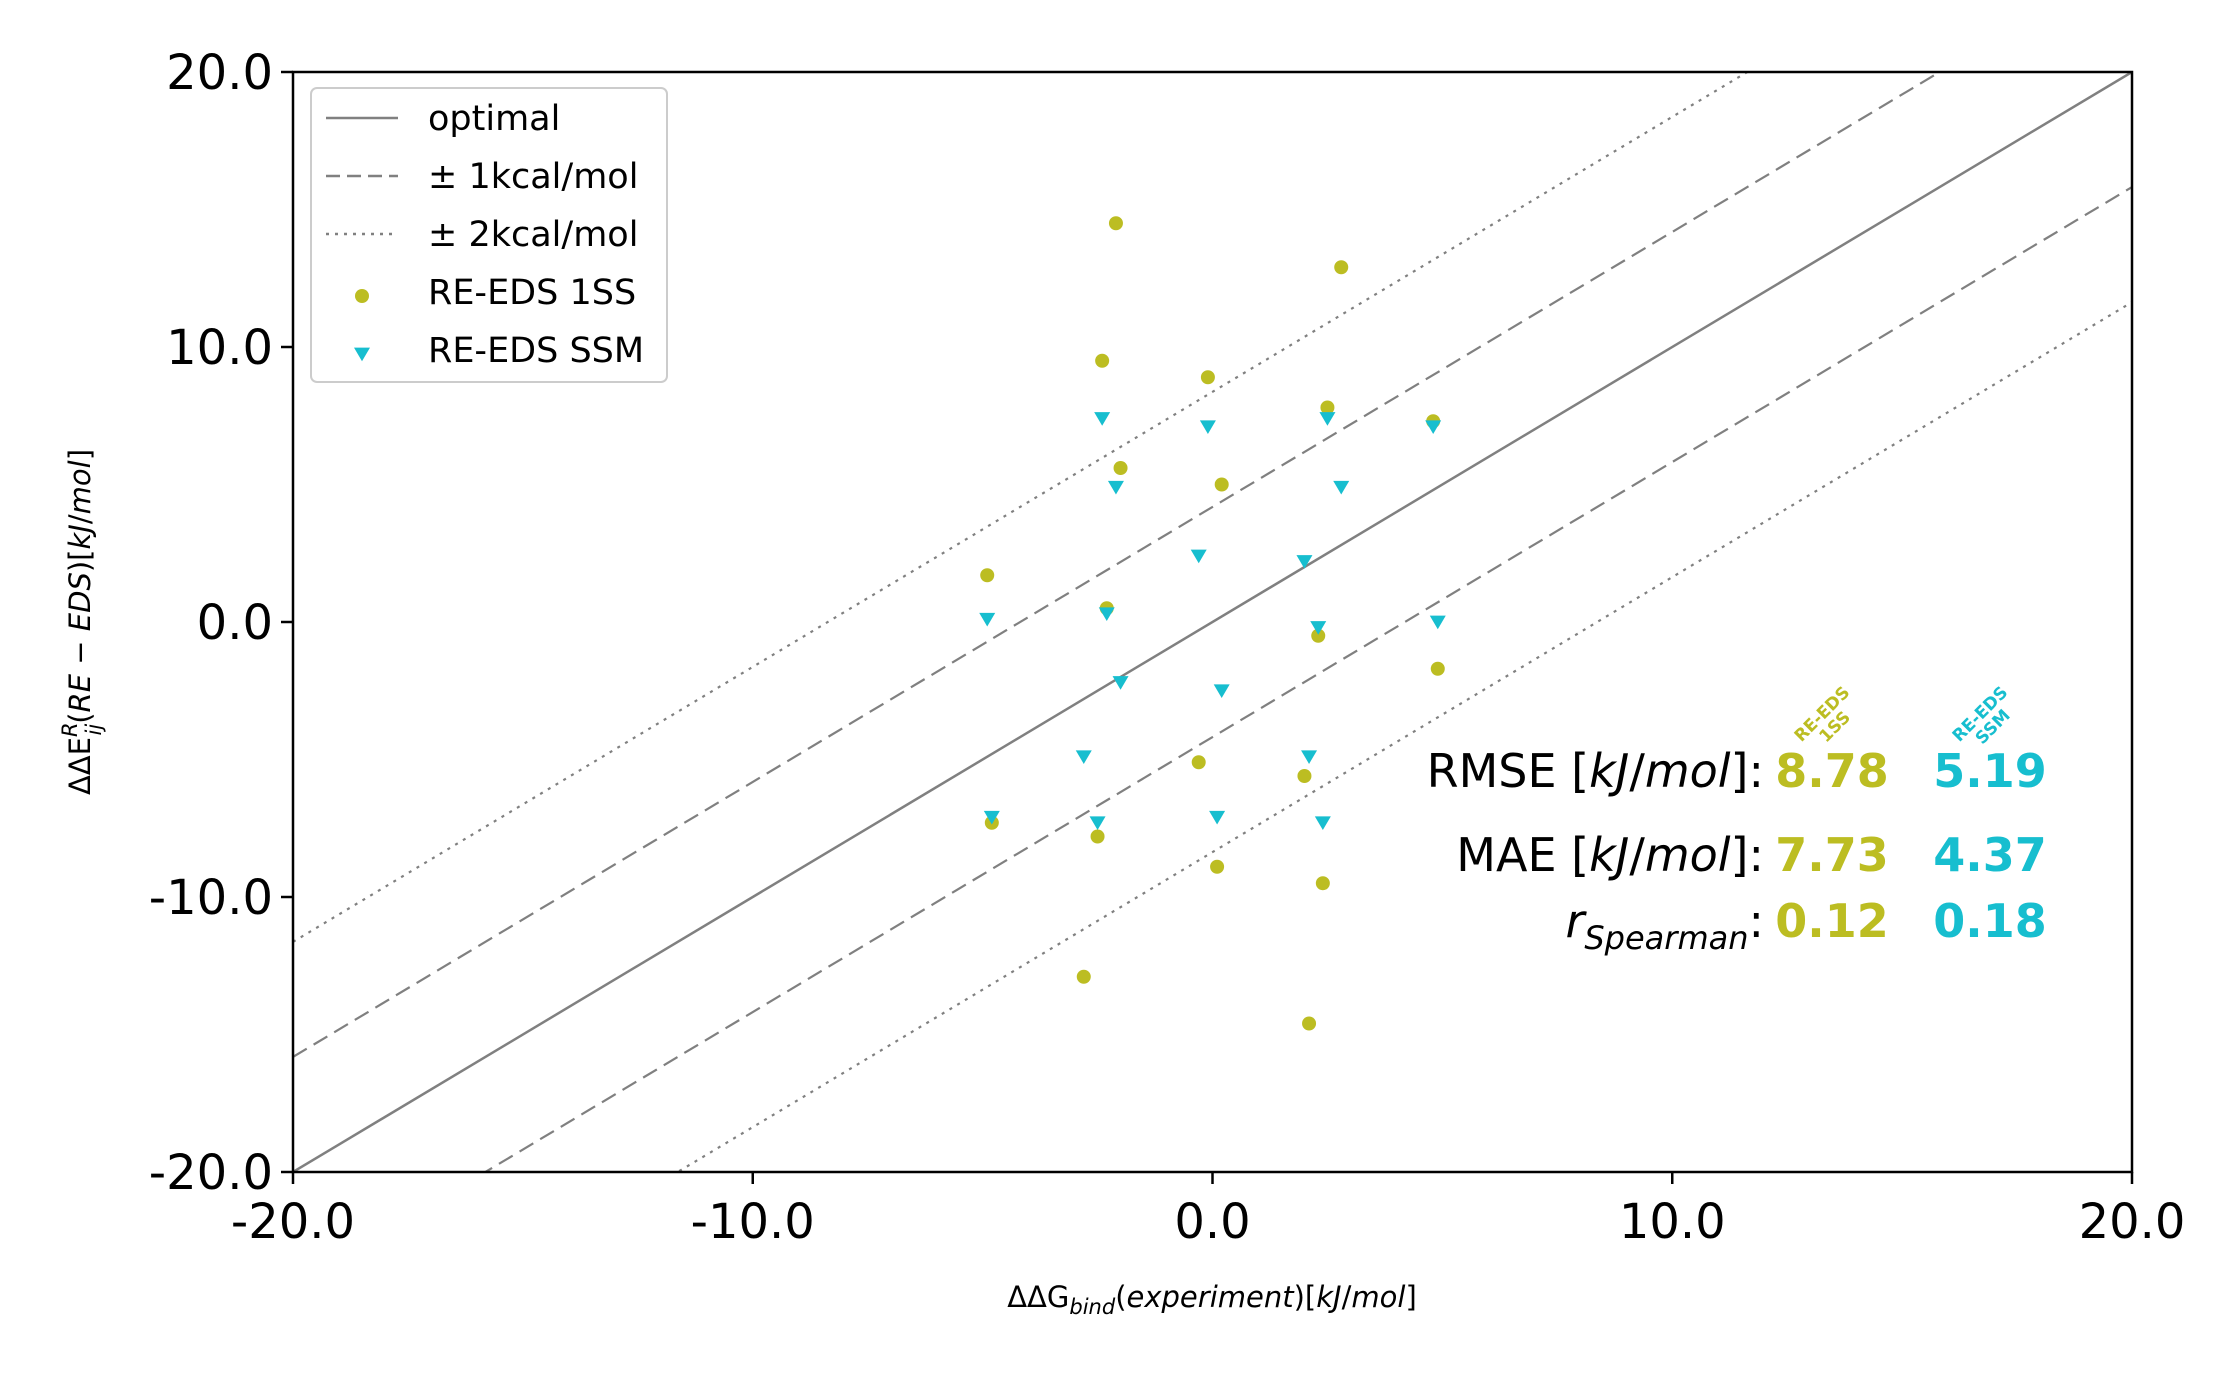 The width and height of the screenshot is (2234, 1381). I want to click on legend-entry: ± 1kcal/mol, so click(482, 177).